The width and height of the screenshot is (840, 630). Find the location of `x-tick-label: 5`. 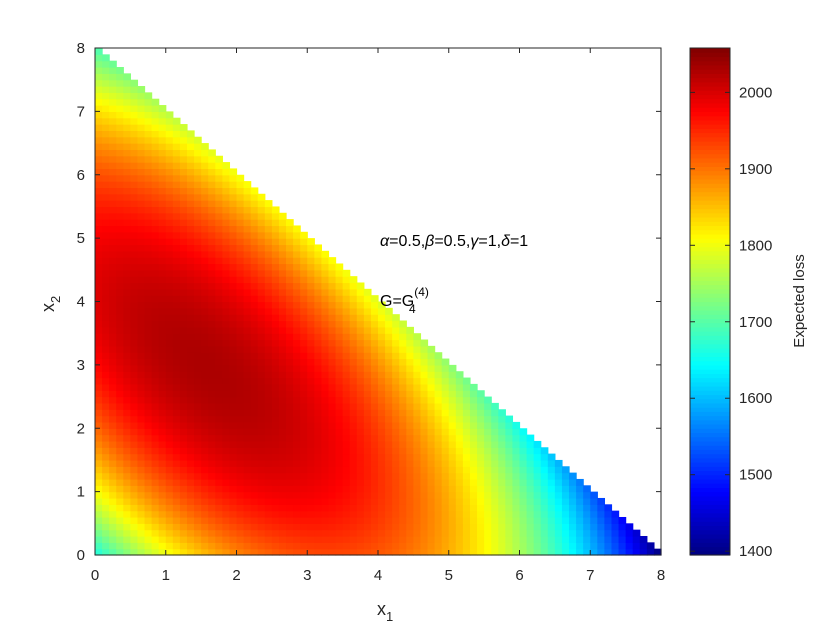

x-tick-label: 5 is located at coordinates (449, 575).